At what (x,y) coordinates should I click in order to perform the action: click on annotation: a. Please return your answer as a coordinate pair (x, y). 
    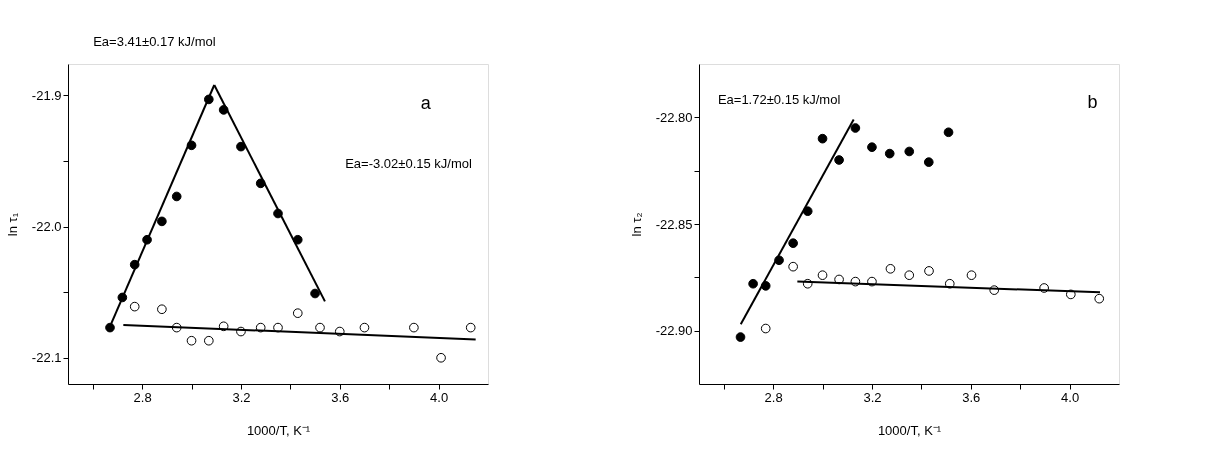
    Looking at the image, I should click on (426, 103).